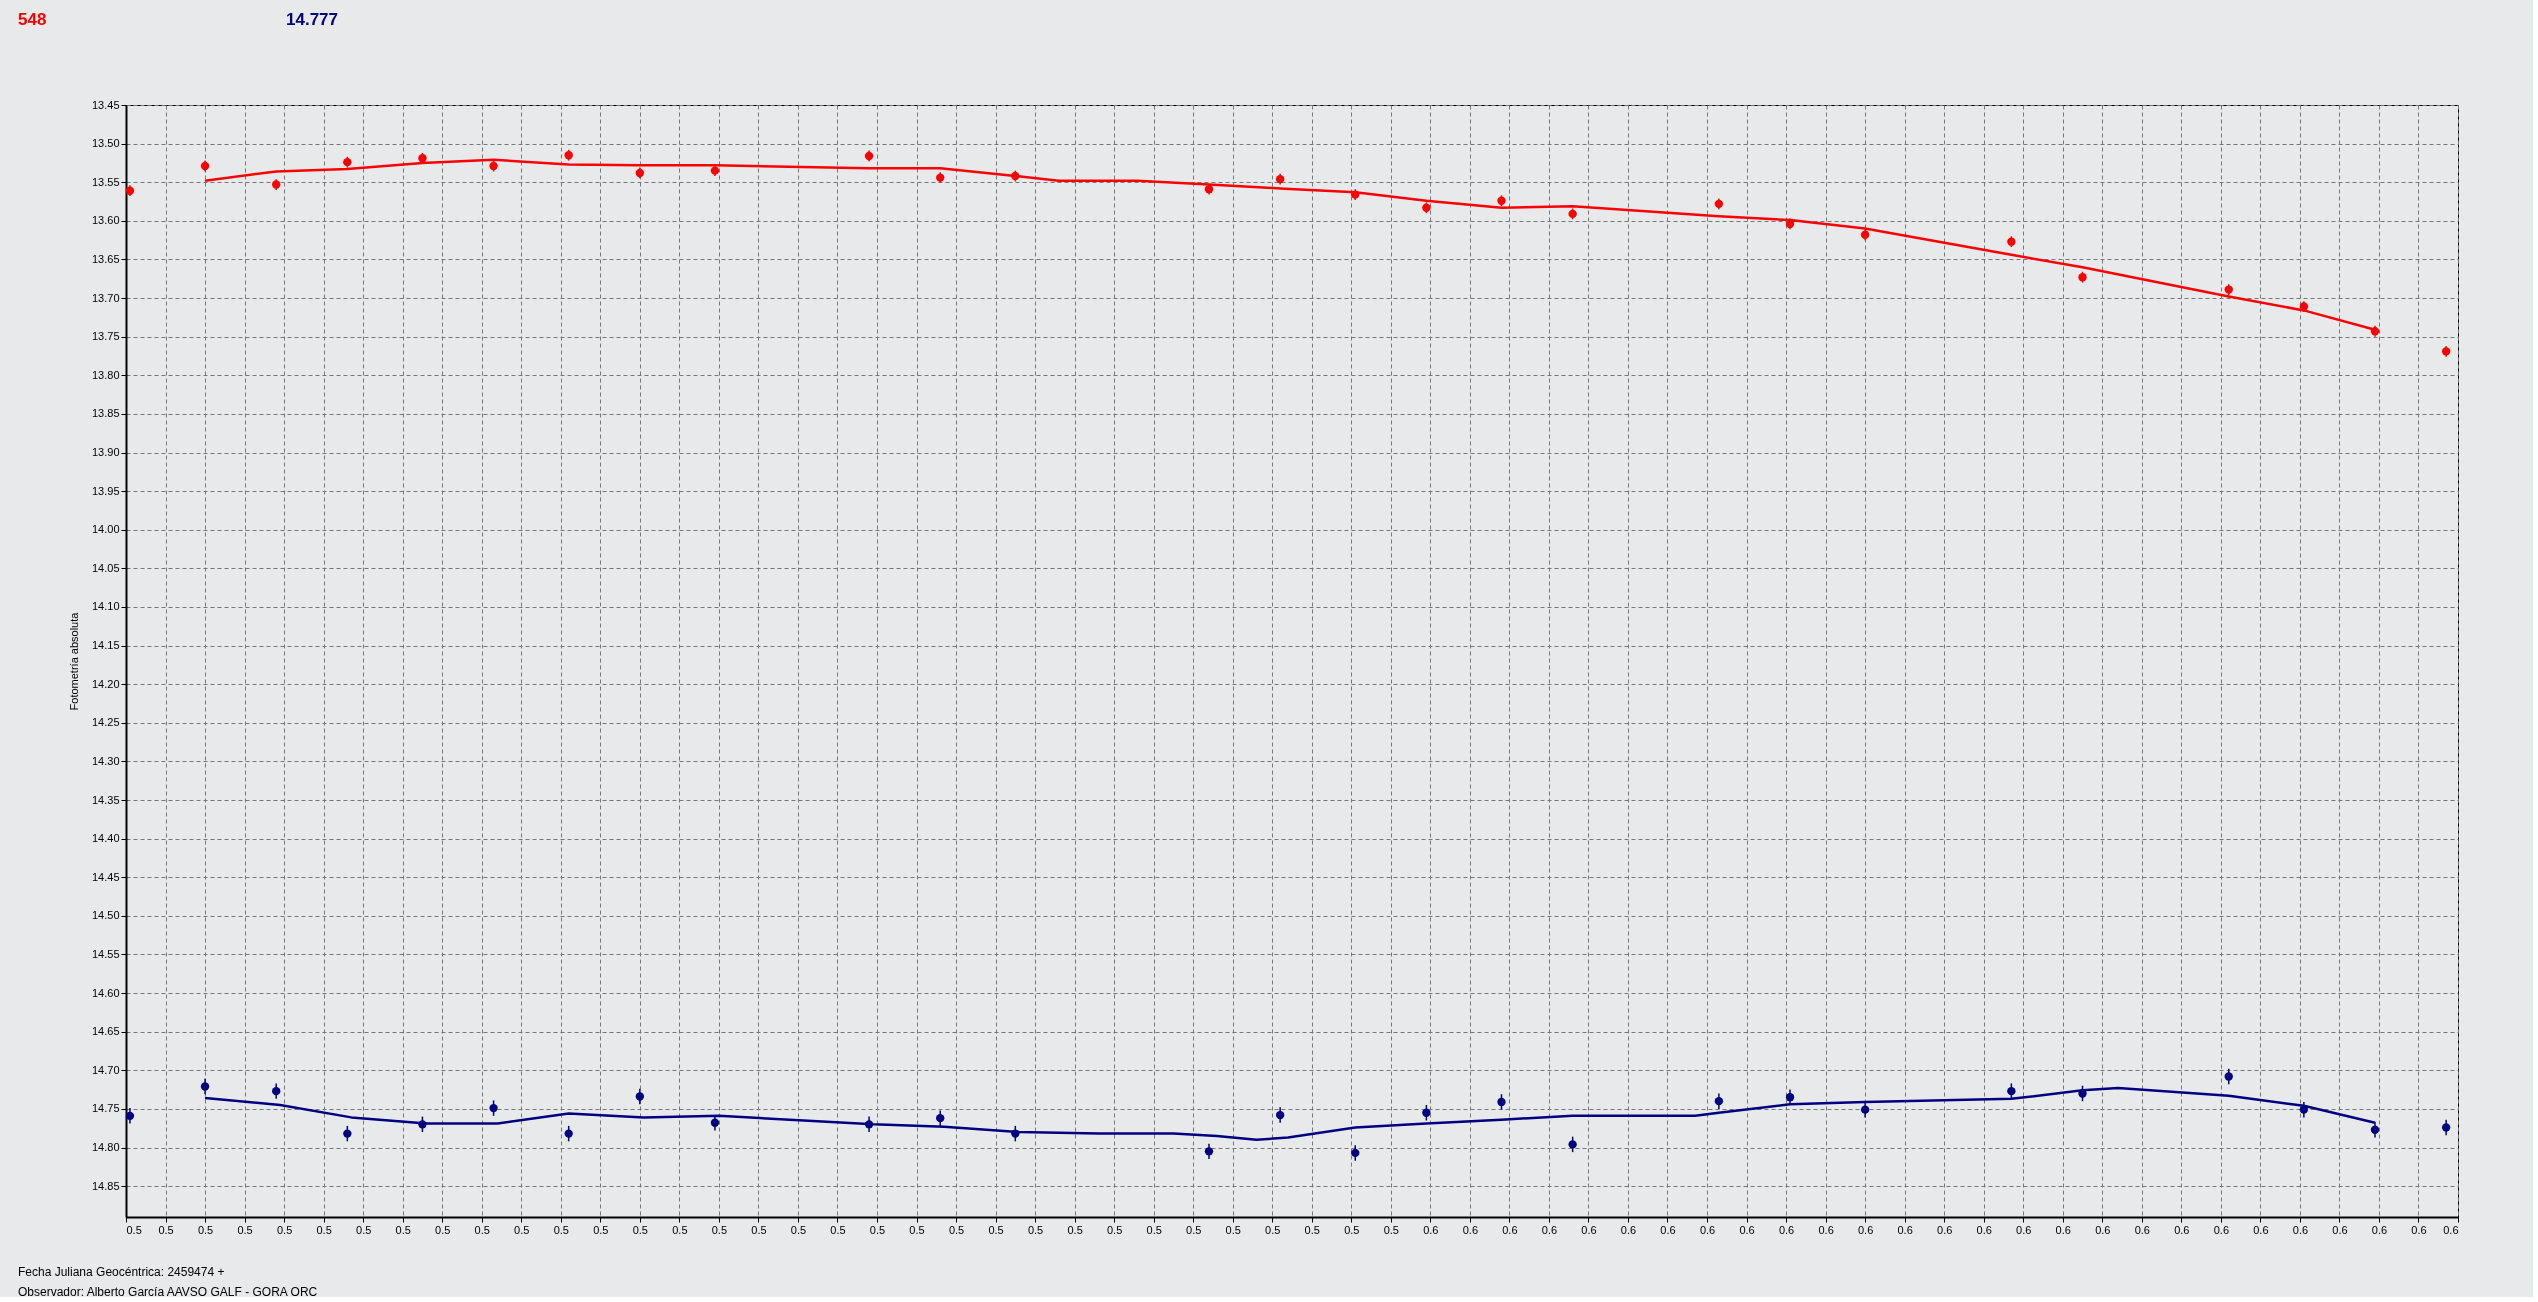  Describe the element at coordinates (105, 1147) in the screenshot. I see `y-tick-label: 14.80` at that location.